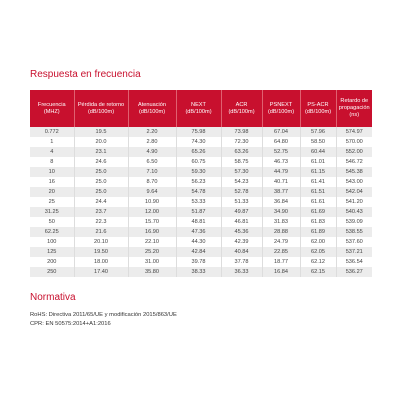  Describe the element at coordinates (52, 132) in the screenshot. I see `table-cell: 0.772` at that location.